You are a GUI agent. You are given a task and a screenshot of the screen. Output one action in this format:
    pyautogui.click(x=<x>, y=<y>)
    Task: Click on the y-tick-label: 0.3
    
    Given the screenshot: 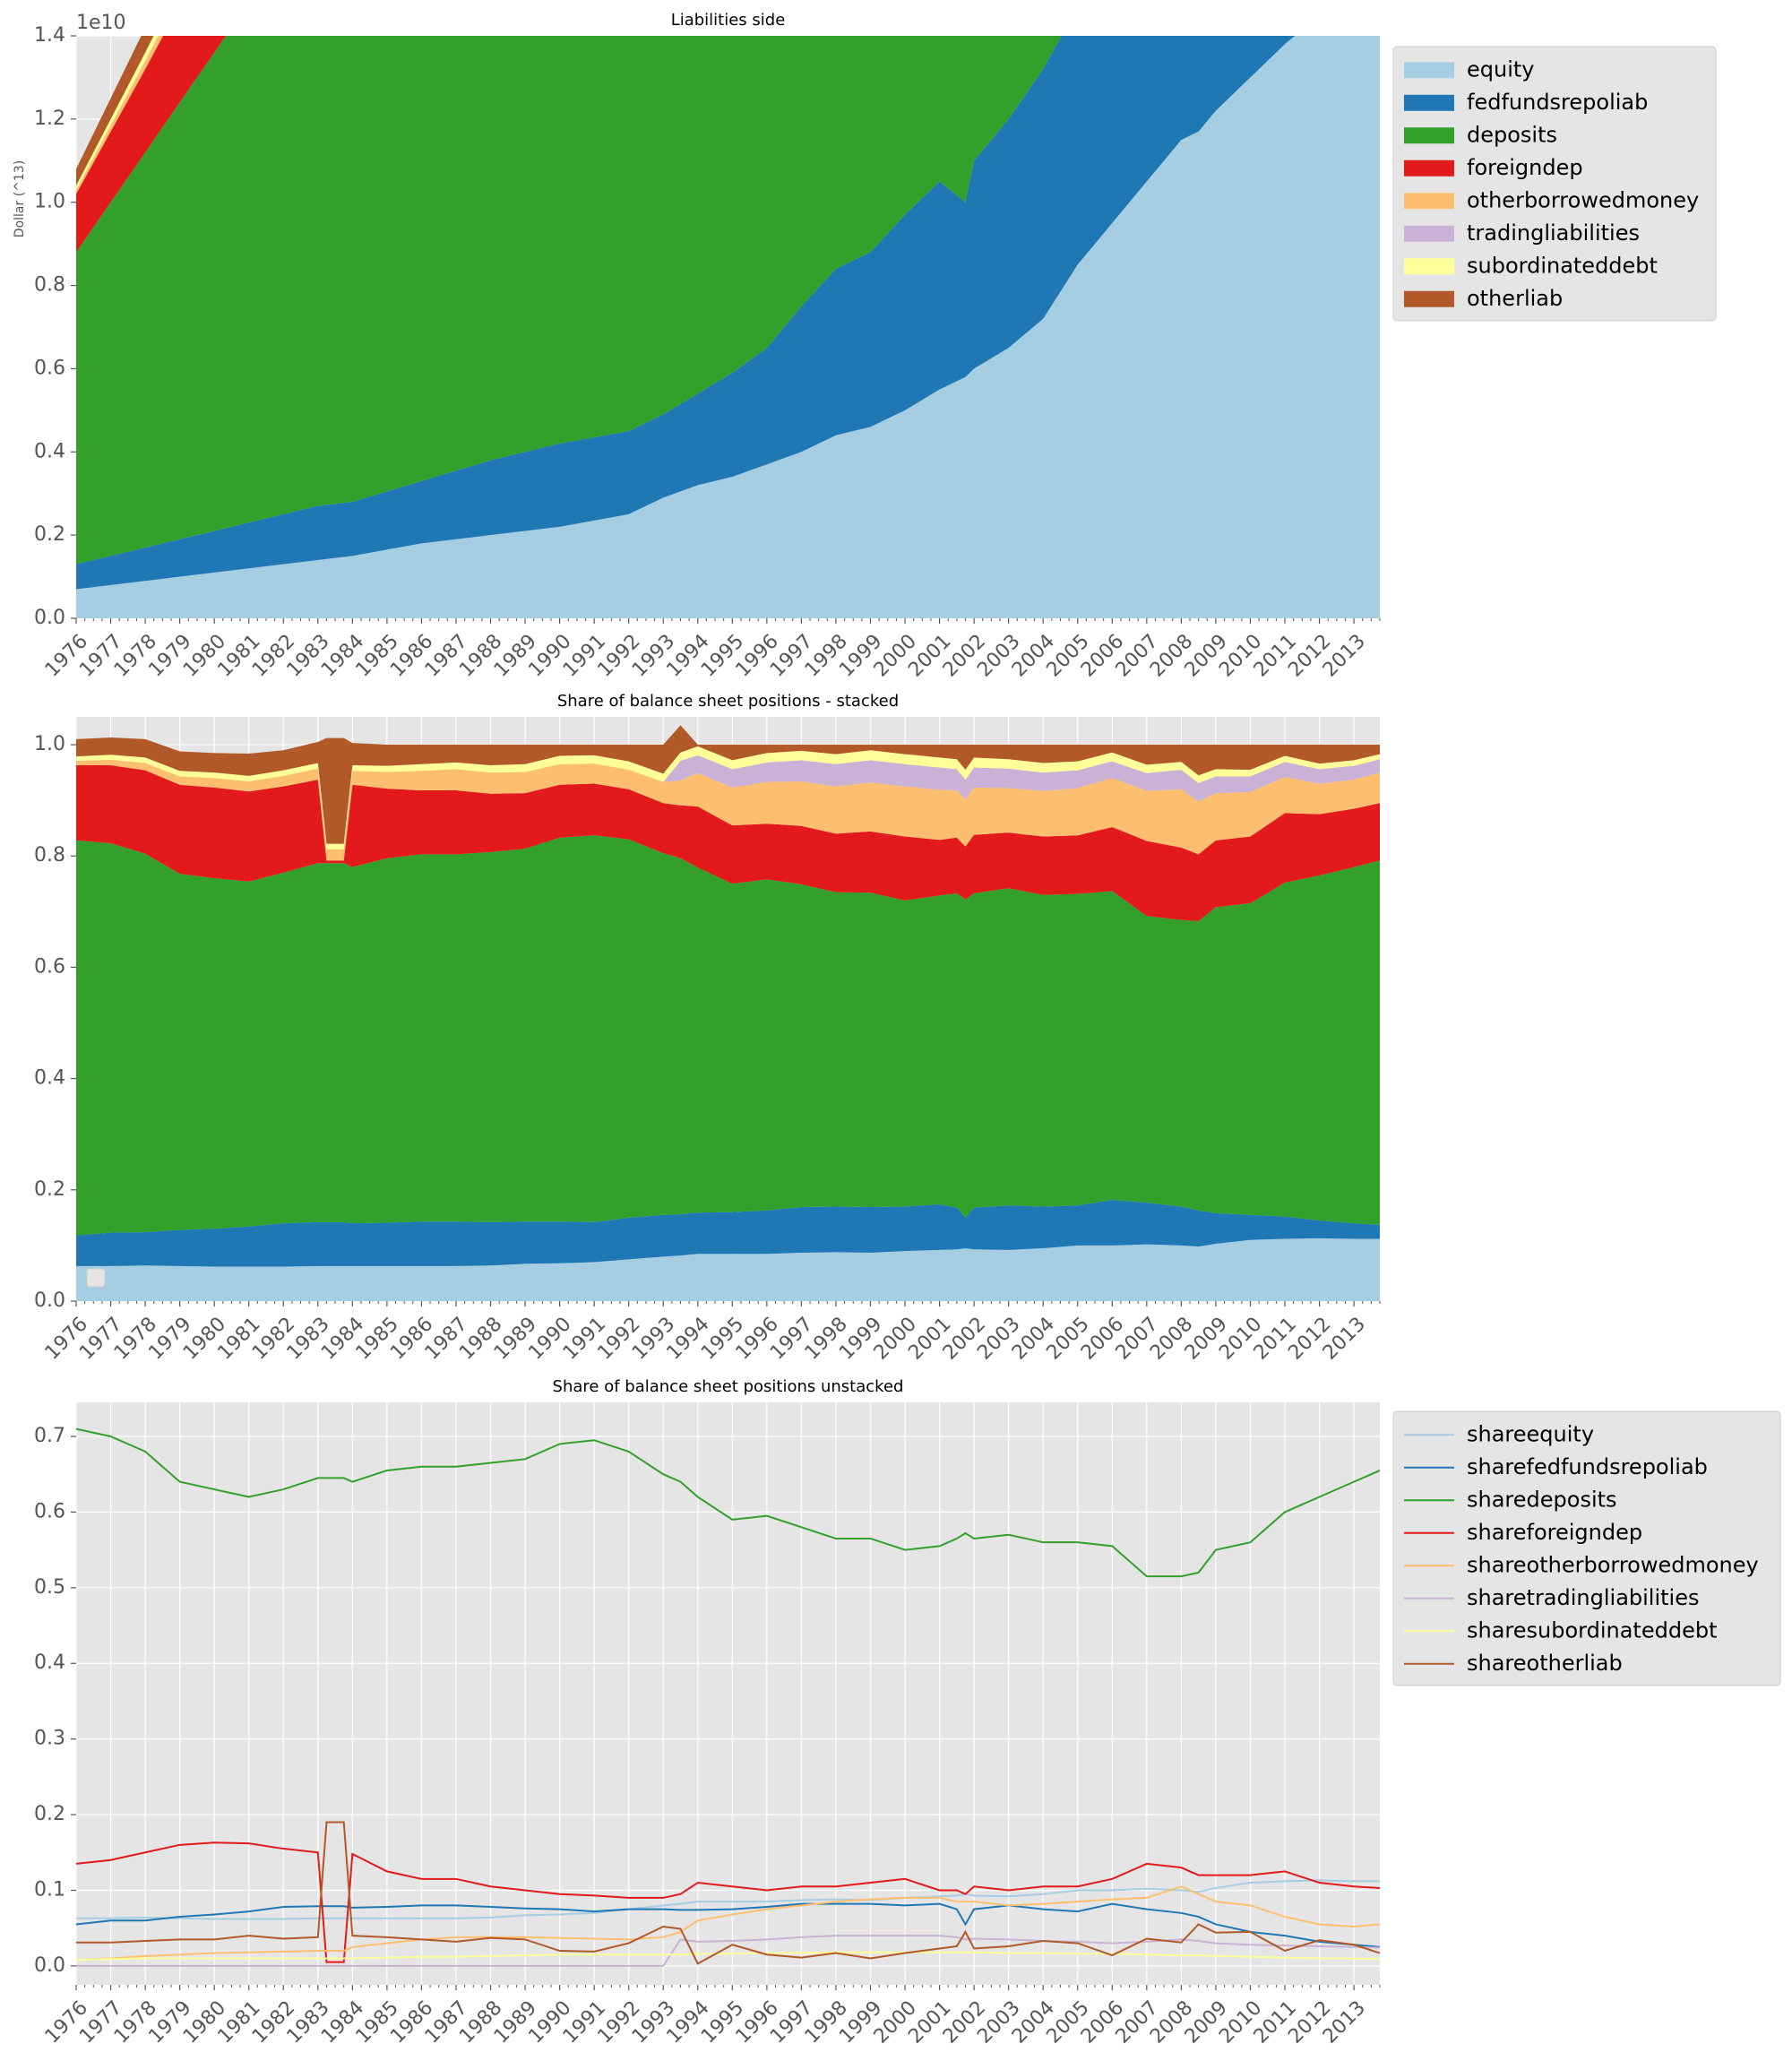 What is the action you would take?
    pyautogui.click(x=49, y=1739)
    